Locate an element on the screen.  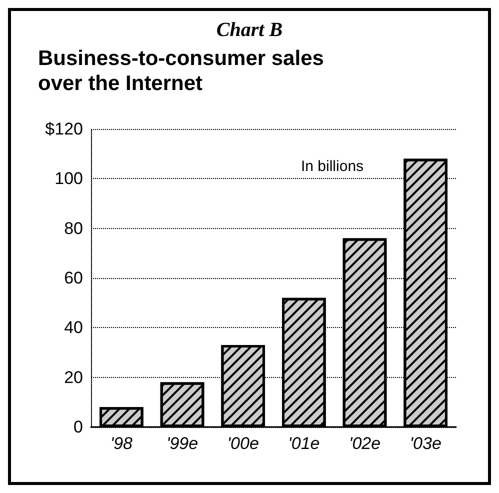
x-tick-label: '01e is located at coordinates (304, 443).